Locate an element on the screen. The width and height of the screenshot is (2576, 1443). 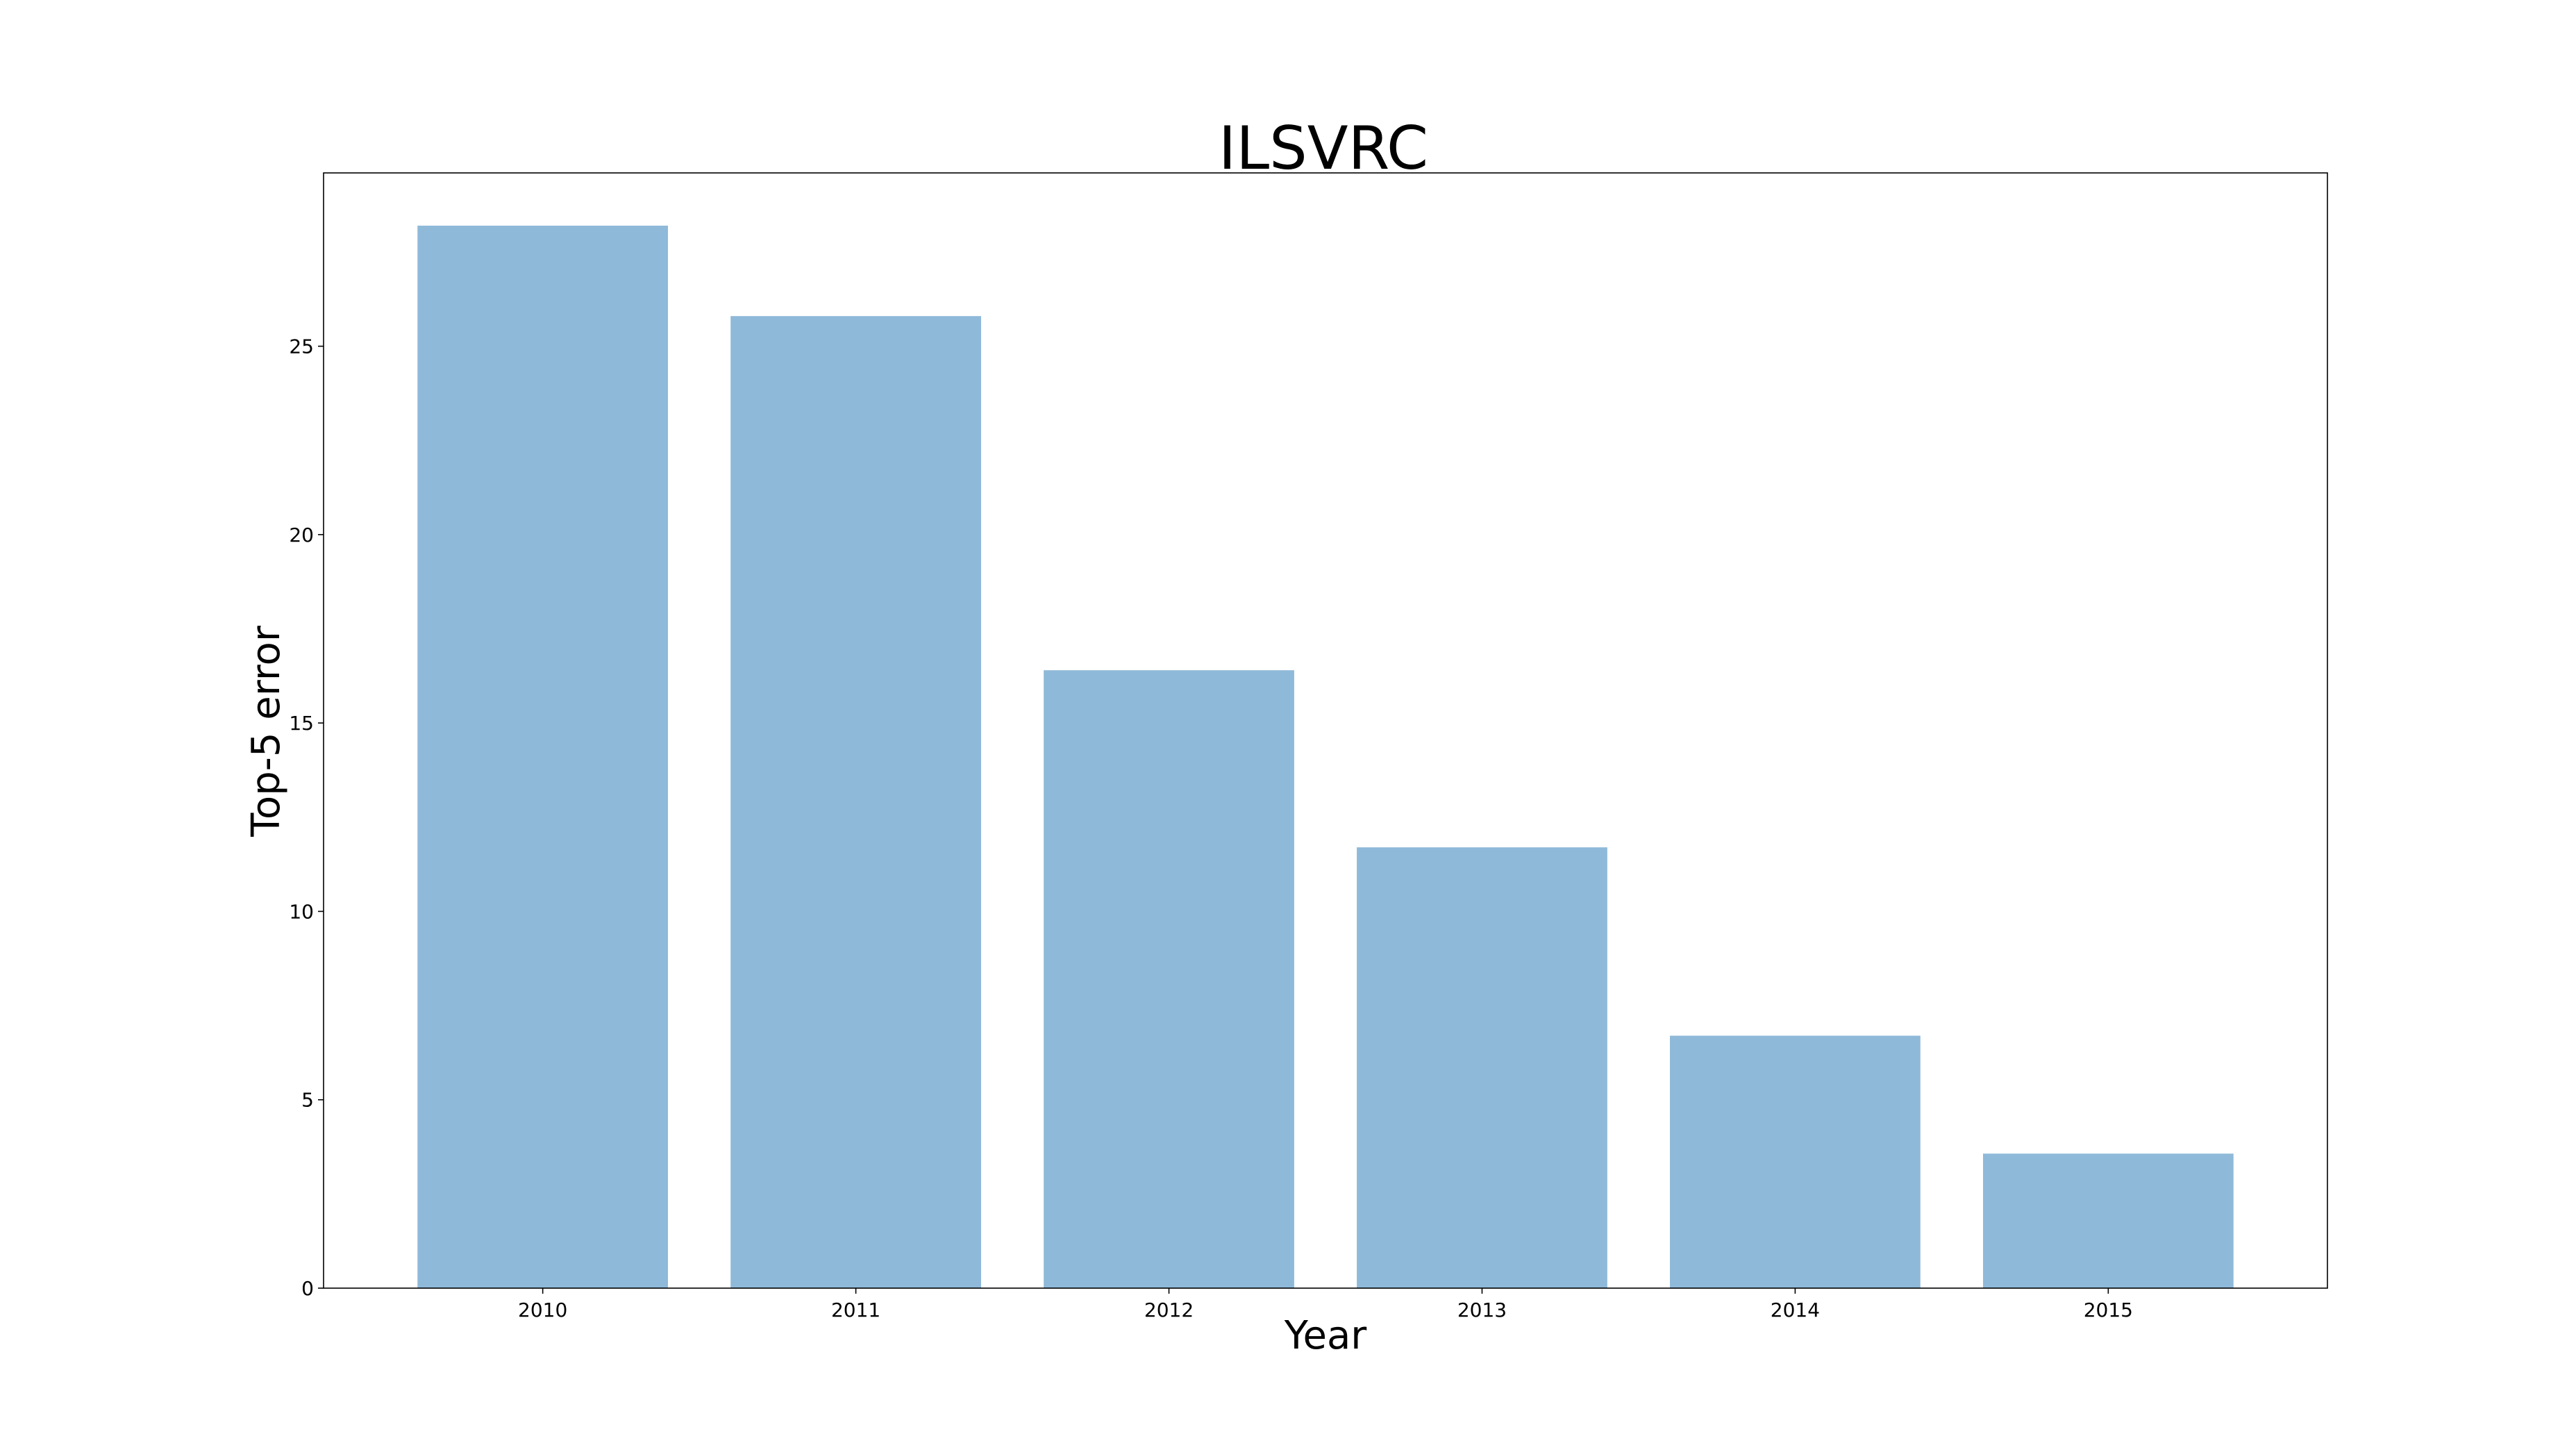
bar-2010 is located at coordinates (543, 757).